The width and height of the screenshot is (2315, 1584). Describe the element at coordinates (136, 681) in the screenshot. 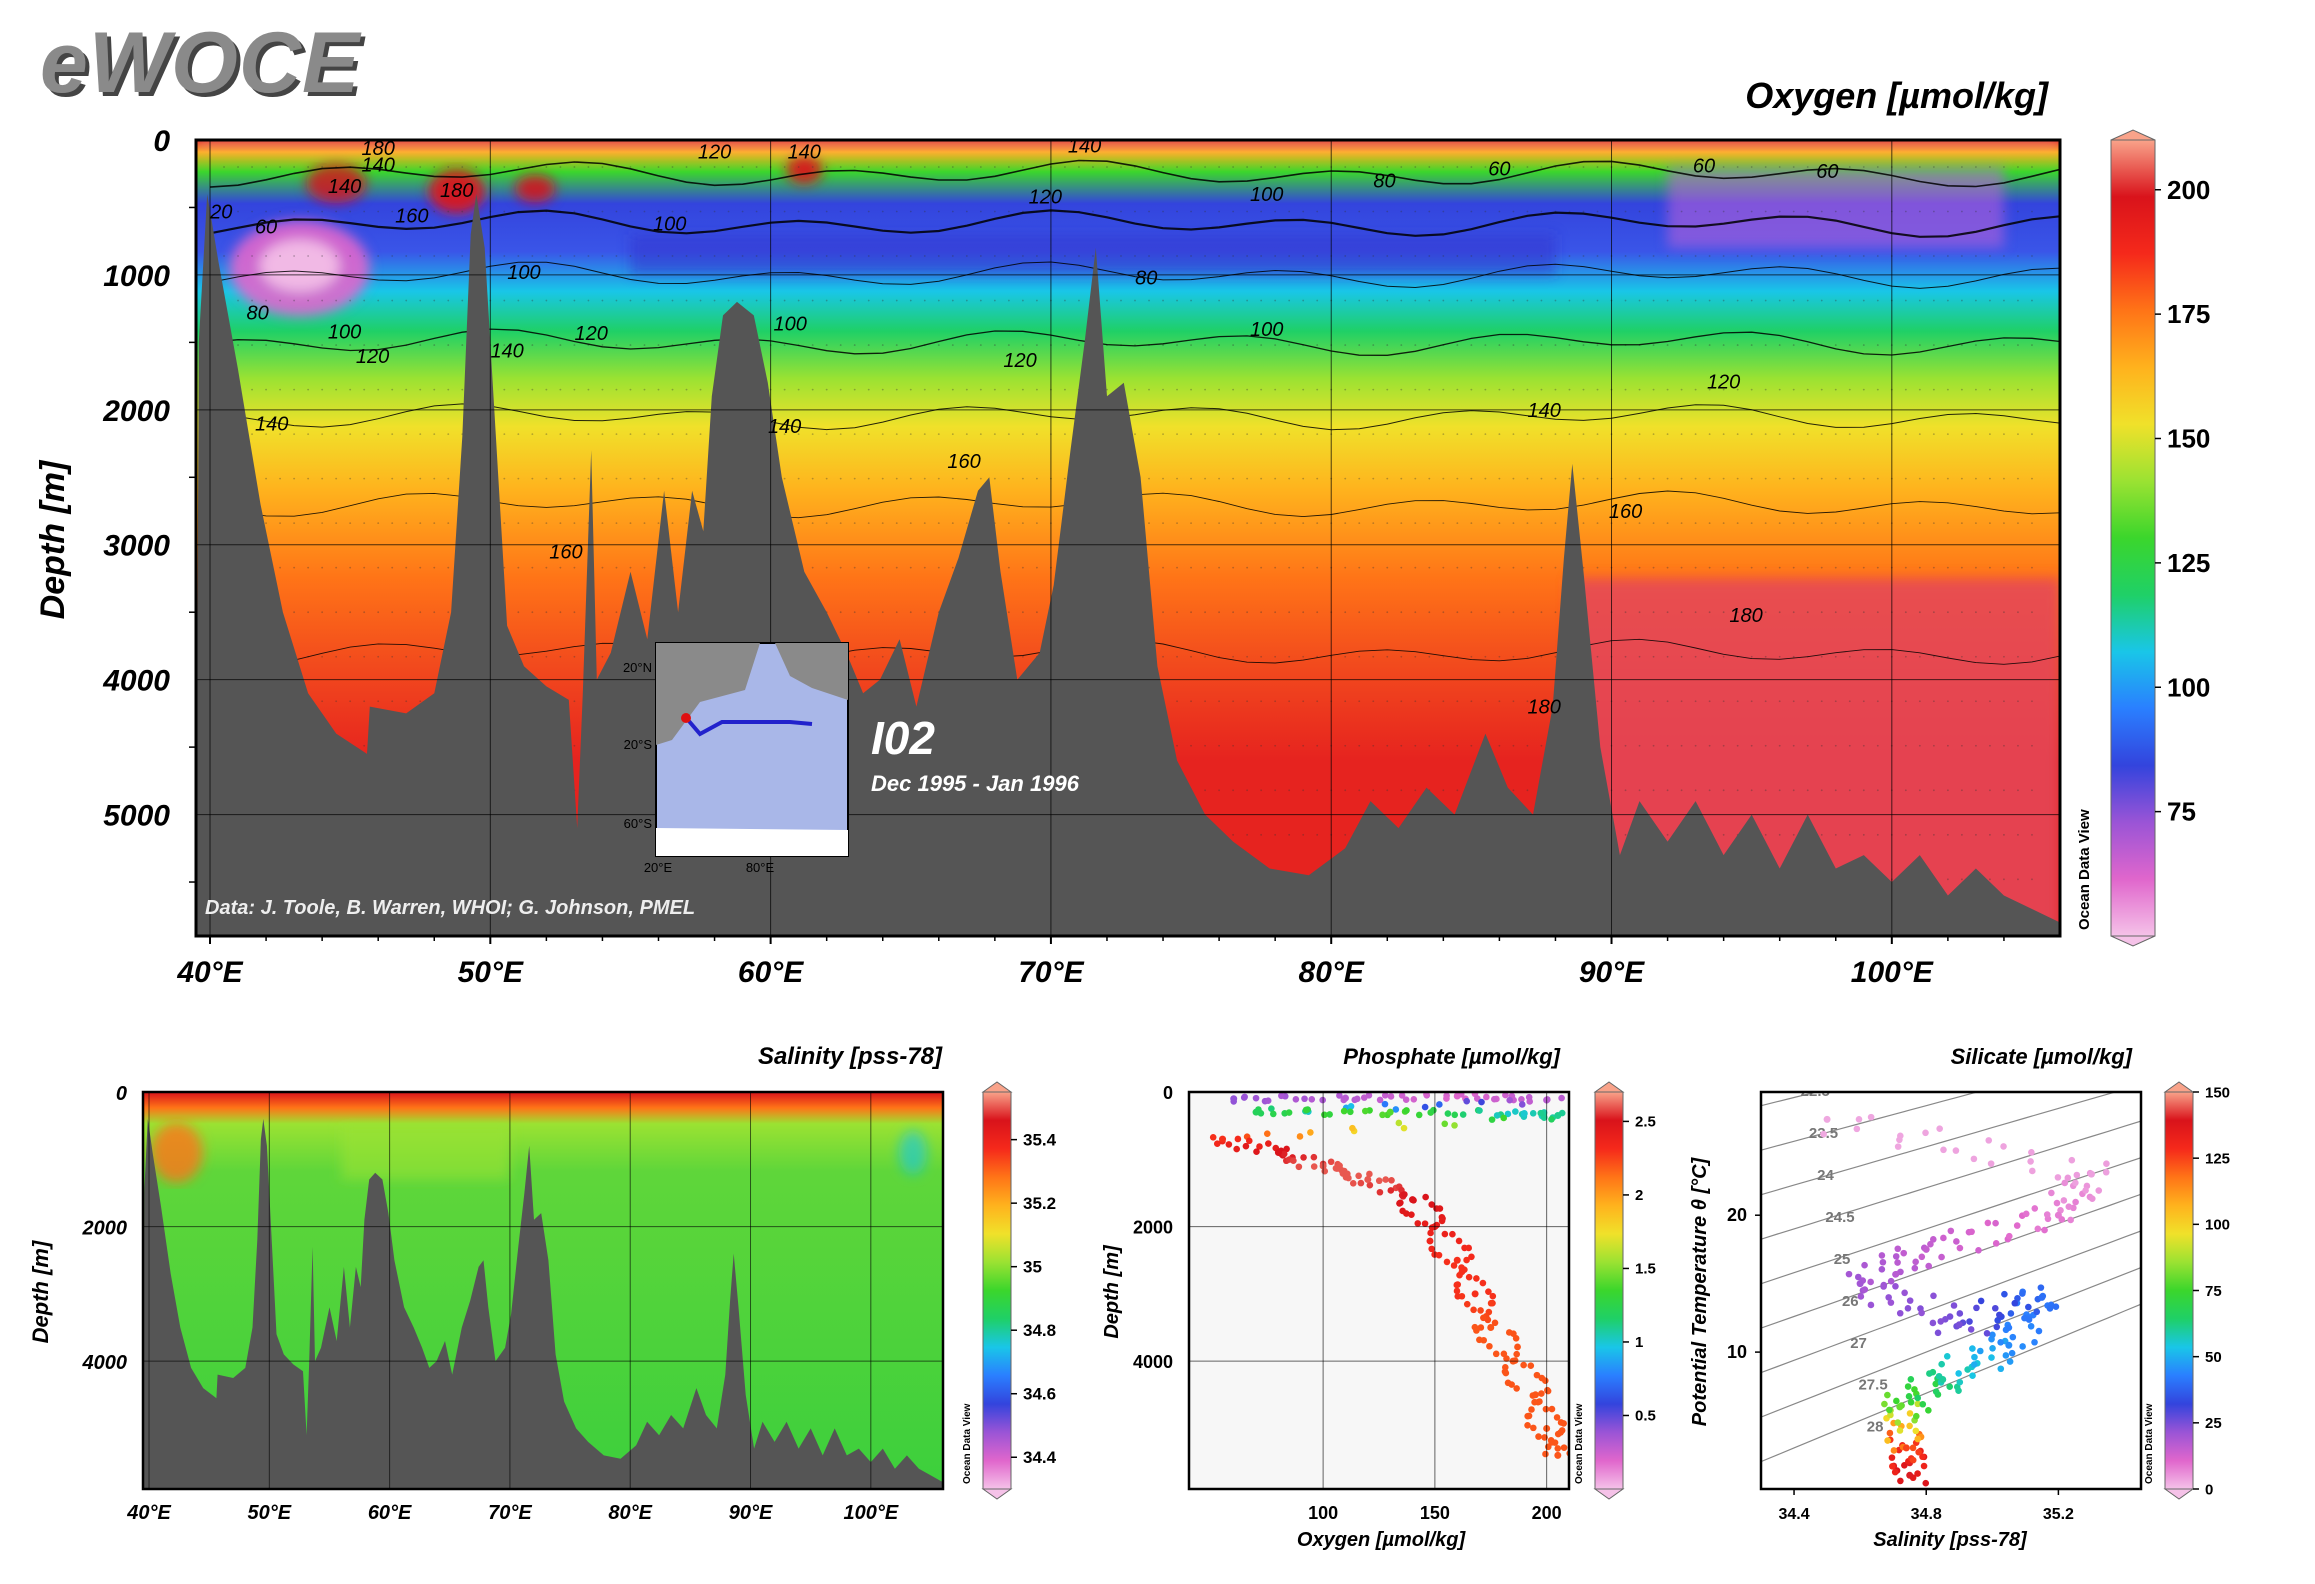

I see `y-tick-label: 4000` at that location.